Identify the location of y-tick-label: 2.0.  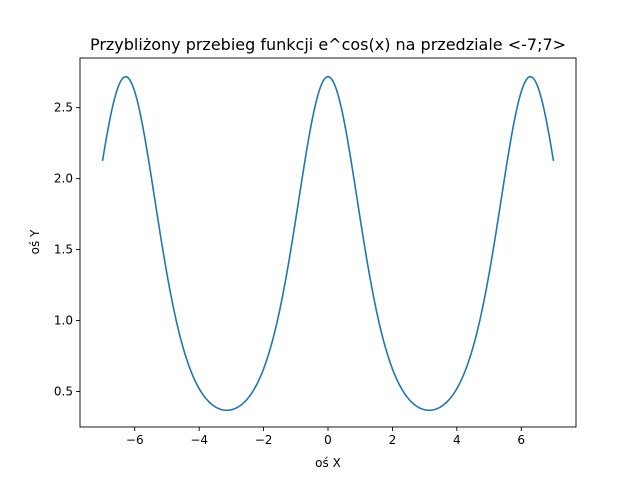
(63, 179).